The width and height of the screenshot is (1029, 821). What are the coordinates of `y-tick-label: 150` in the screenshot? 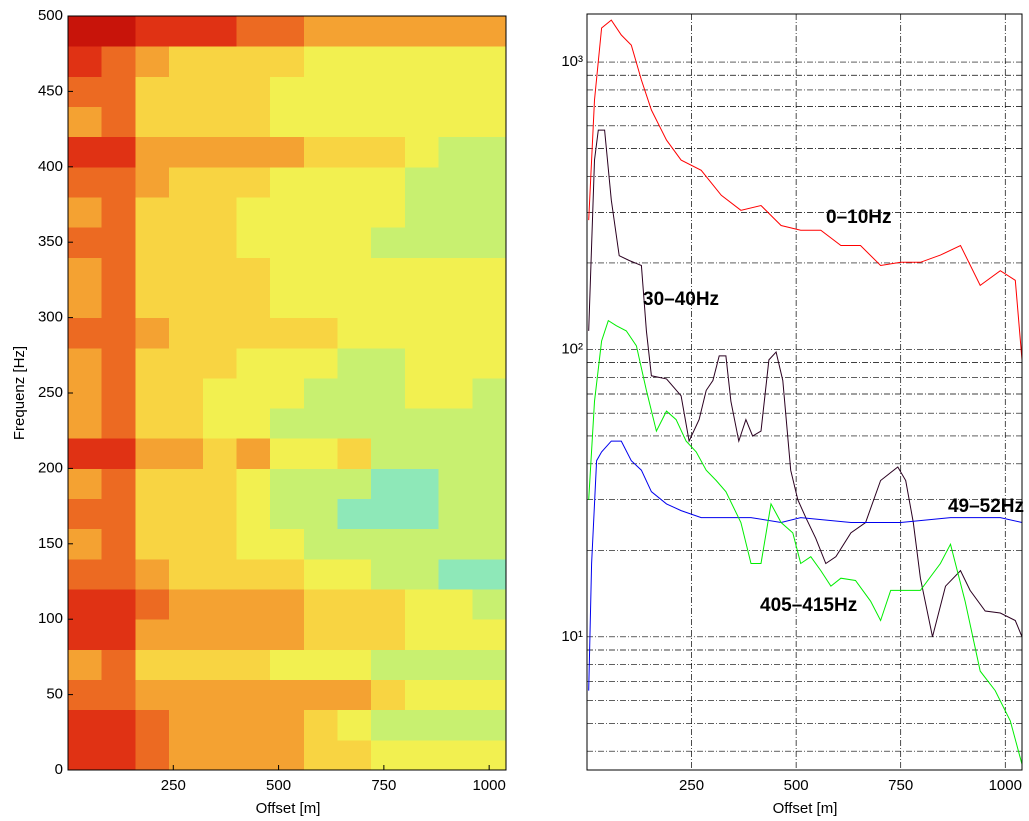 It's located at (50, 543).